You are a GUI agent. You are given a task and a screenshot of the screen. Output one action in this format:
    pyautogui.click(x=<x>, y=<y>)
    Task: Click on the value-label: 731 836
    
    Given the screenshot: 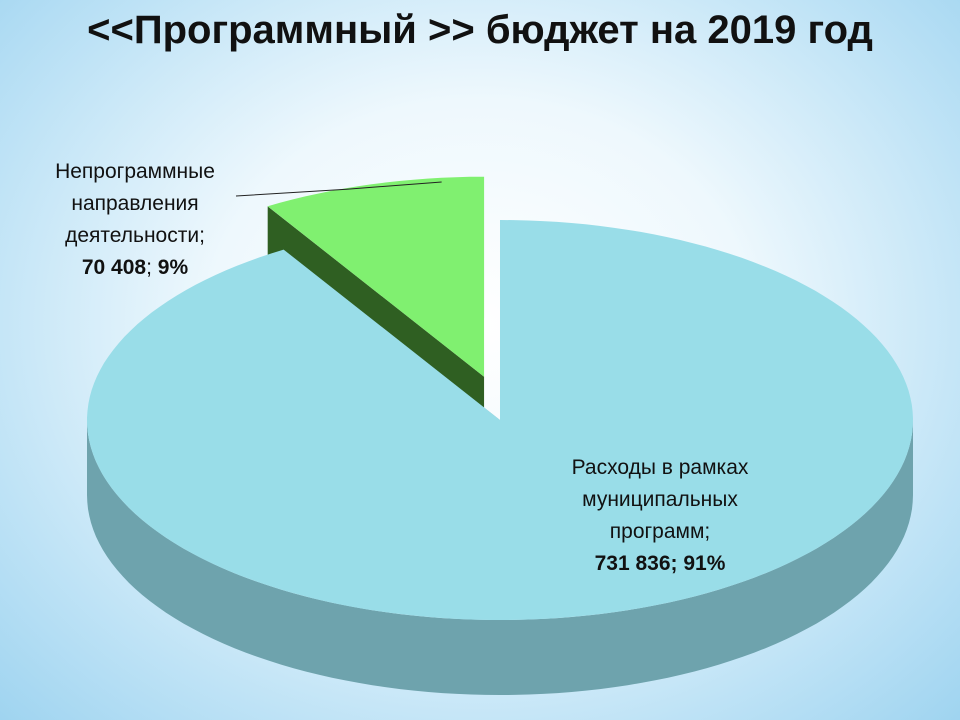 What is the action you would take?
    pyautogui.click(x=632, y=563)
    